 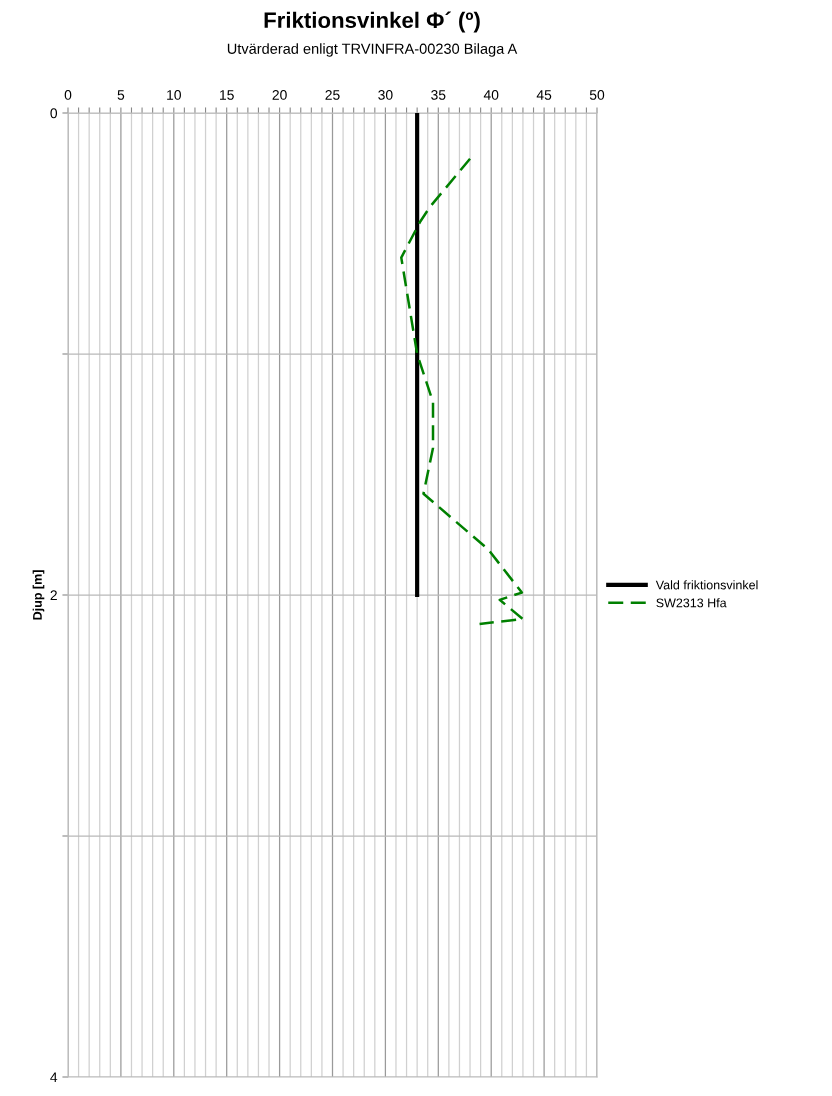 What do you see at coordinates (372, 22) in the screenshot?
I see `chart-title: Friktionsvinkel Φ´ (º)` at bounding box center [372, 22].